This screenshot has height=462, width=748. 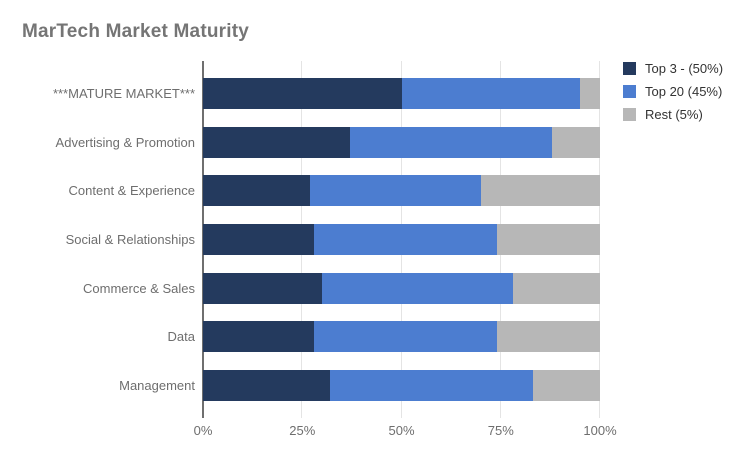 I want to click on chart-title: MarTech Market Maturity, so click(x=136, y=31).